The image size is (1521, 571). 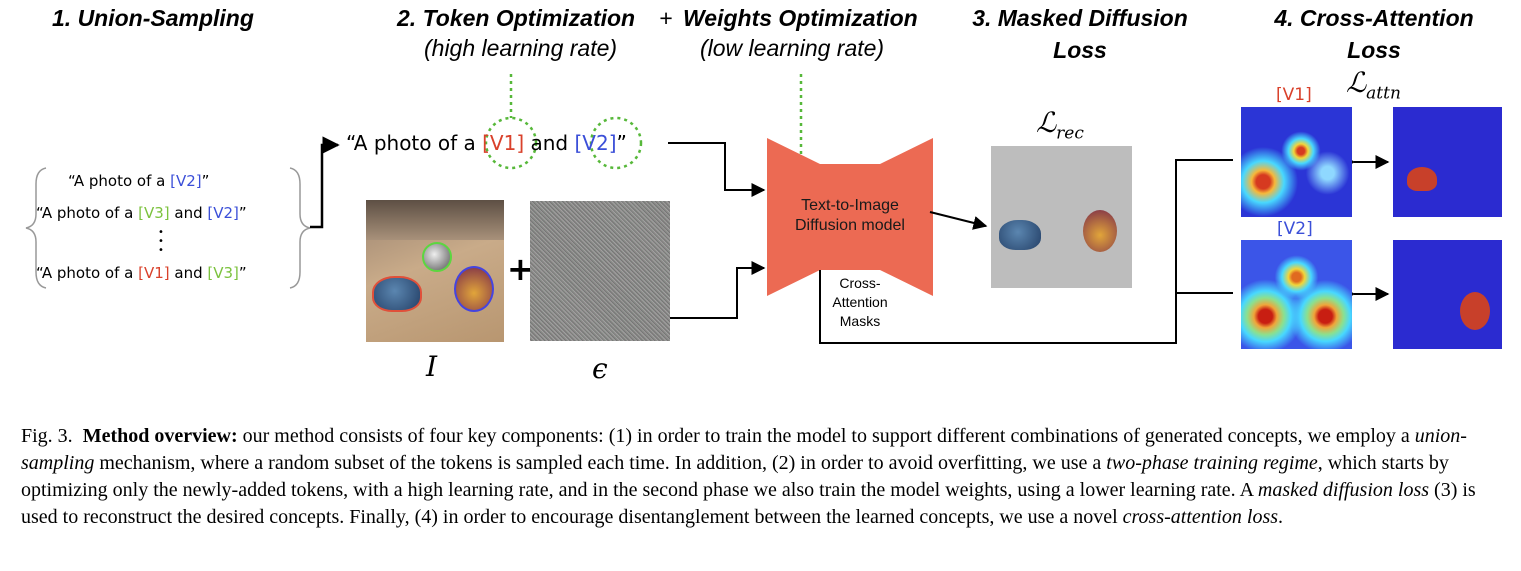 I want to click on attn-map-v2, so click(x=1296, y=294).